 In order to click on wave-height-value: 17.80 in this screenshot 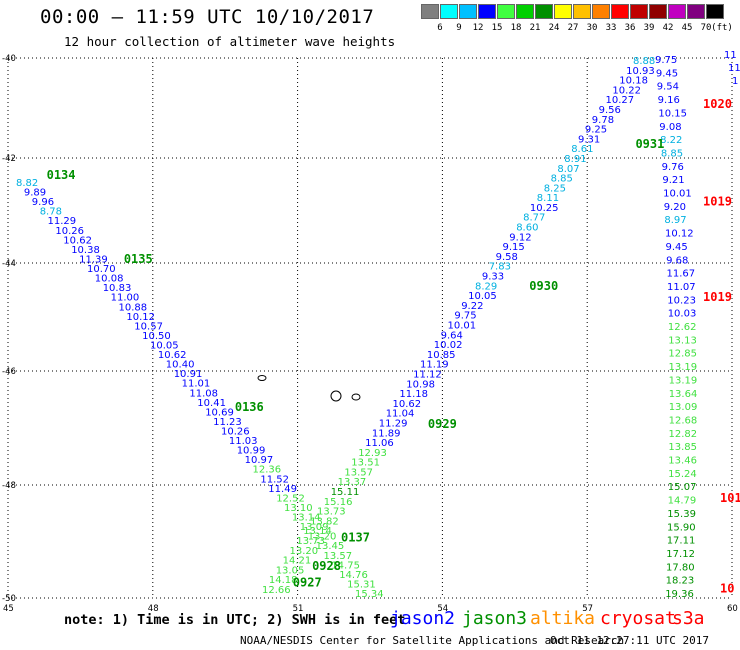, I will do `click(680, 567)`.